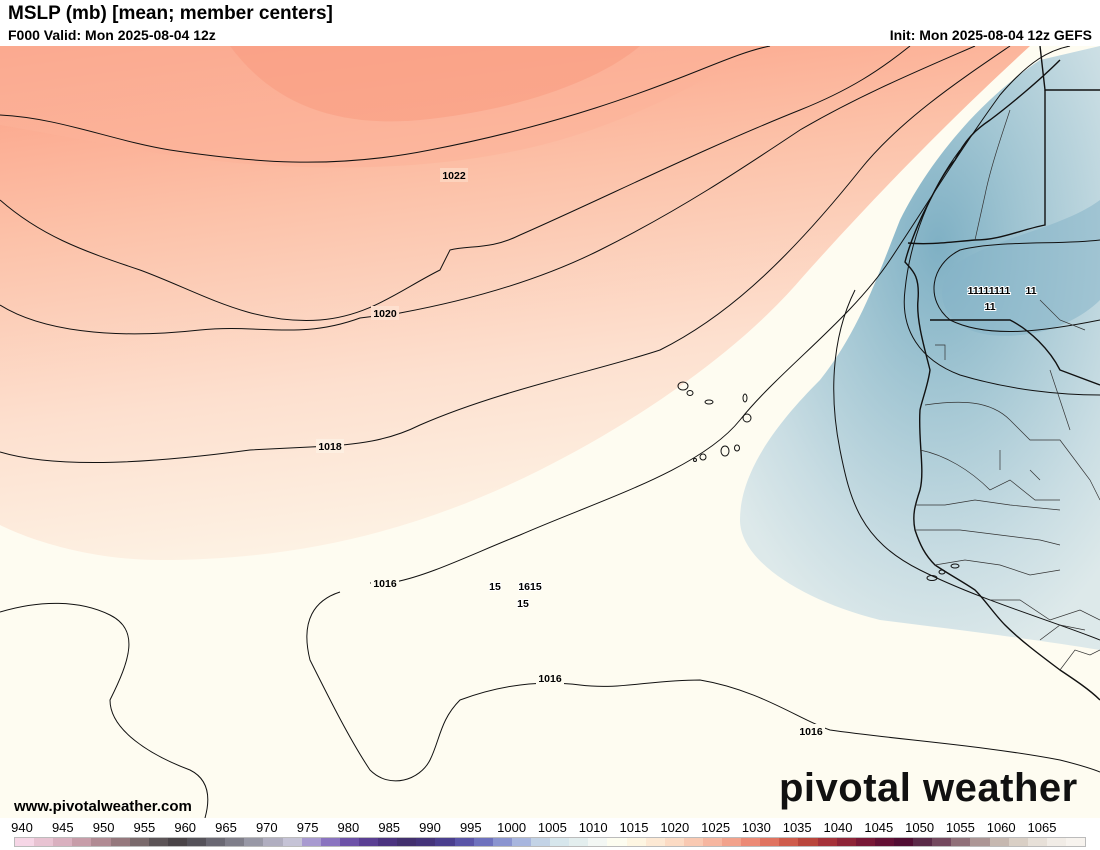 This screenshot has width=1100, height=850. Describe the element at coordinates (144, 827) in the screenshot. I see `colorbar-tick-label: 955` at that location.